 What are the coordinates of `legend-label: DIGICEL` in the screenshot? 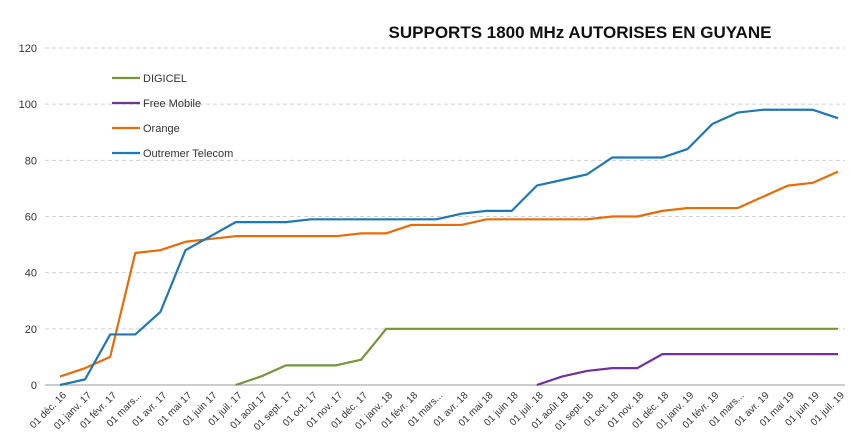 It's located at (165, 79).